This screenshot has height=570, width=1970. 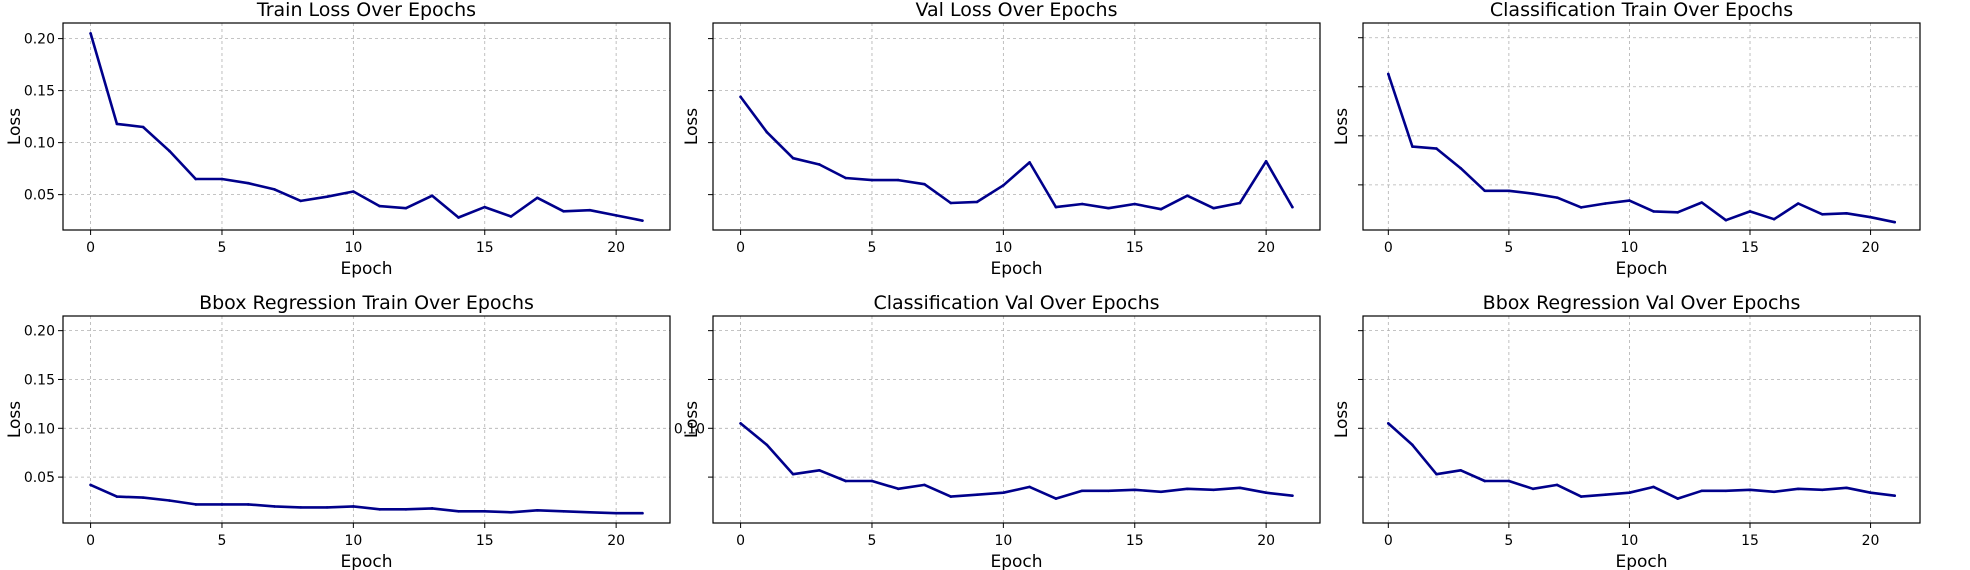 I want to click on chart-title: Bbox Regression Train Over Epochs, so click(x=366, y=303).